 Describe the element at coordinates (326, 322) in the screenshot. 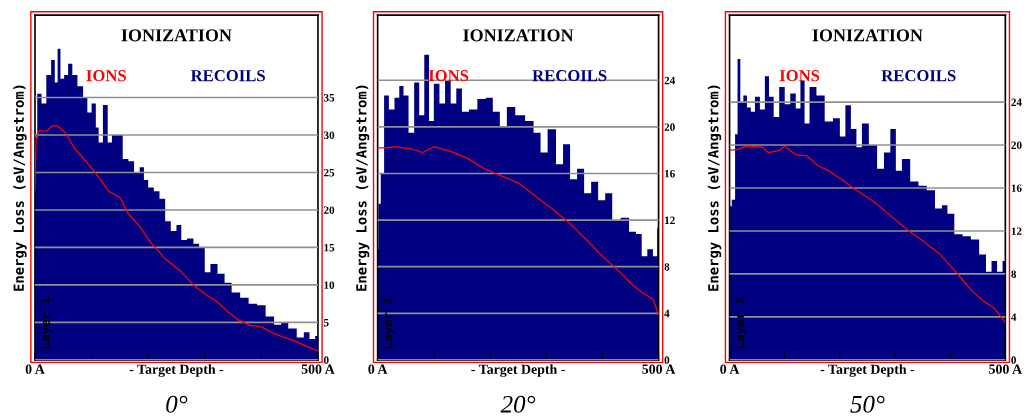

I see `y-tick-label: 5` at that location.